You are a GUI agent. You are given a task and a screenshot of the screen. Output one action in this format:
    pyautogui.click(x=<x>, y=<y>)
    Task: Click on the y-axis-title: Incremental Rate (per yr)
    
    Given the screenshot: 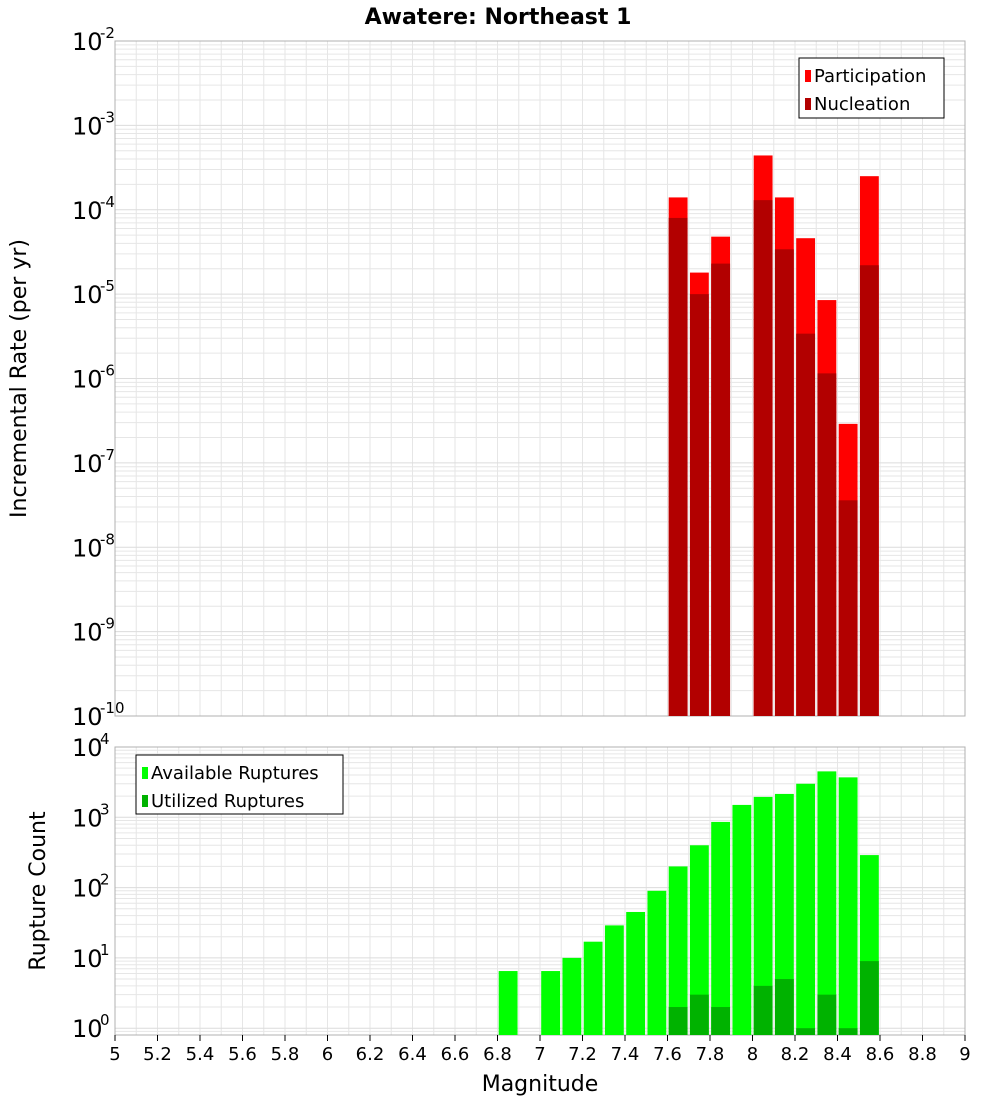 What is the action you would take?
    pyautogui.click(x=19, y=378)
    